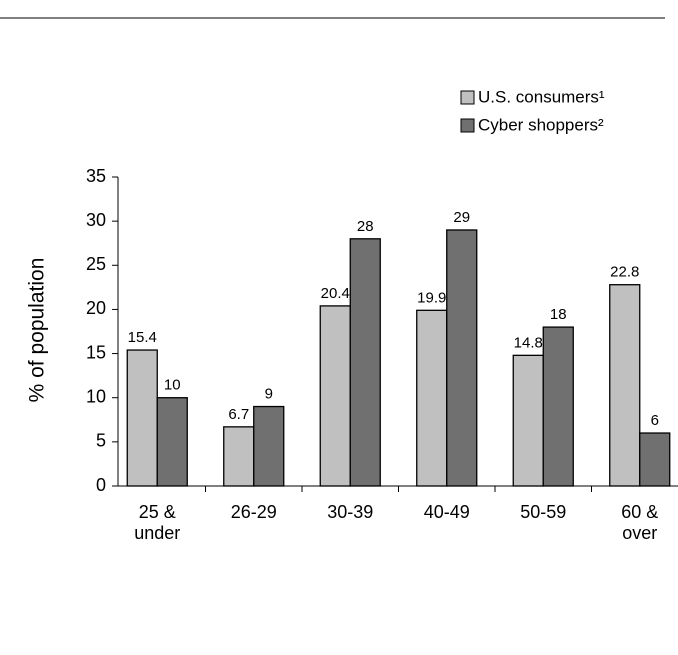  Describe the element at coordinates (446, 512) in the screenshot. I see `x-tick-label: 40-49` at that location.